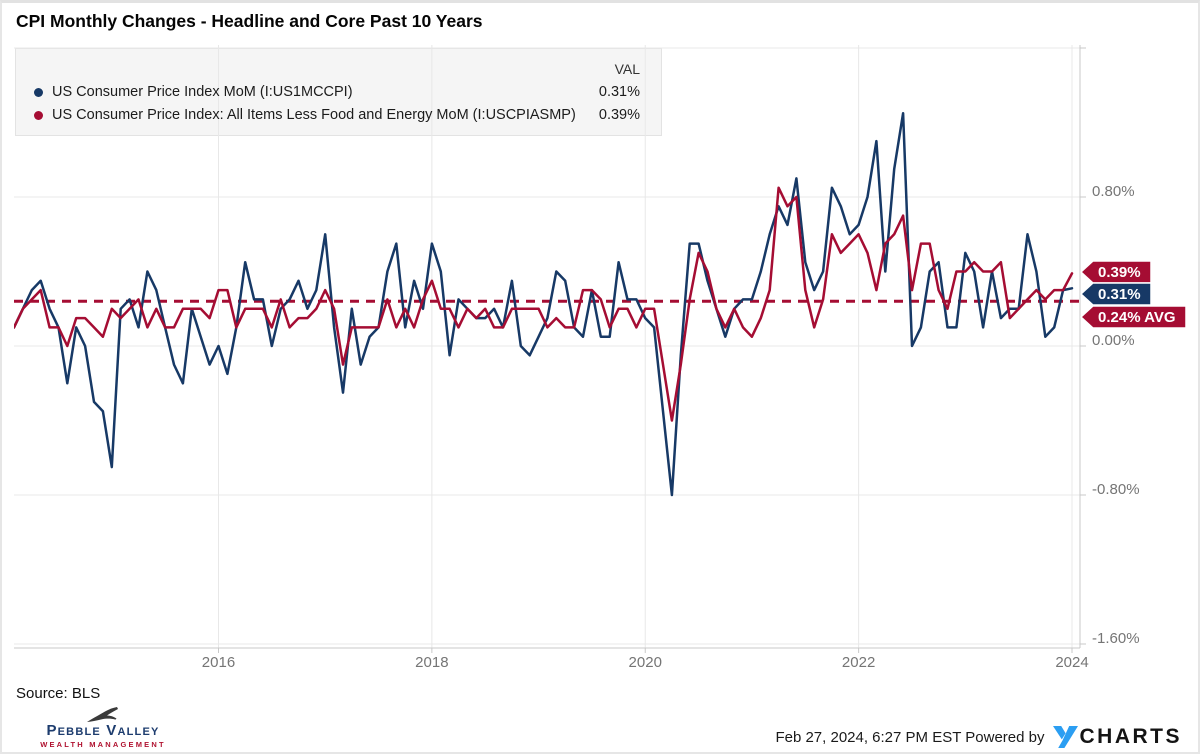 The image size is (1200, 754). Describe the element at coordinates (202, 92) in the screenshot. I see `legend-label-headline: US Consumer Price Index MoM (I:US1MCCPI)` at that location.